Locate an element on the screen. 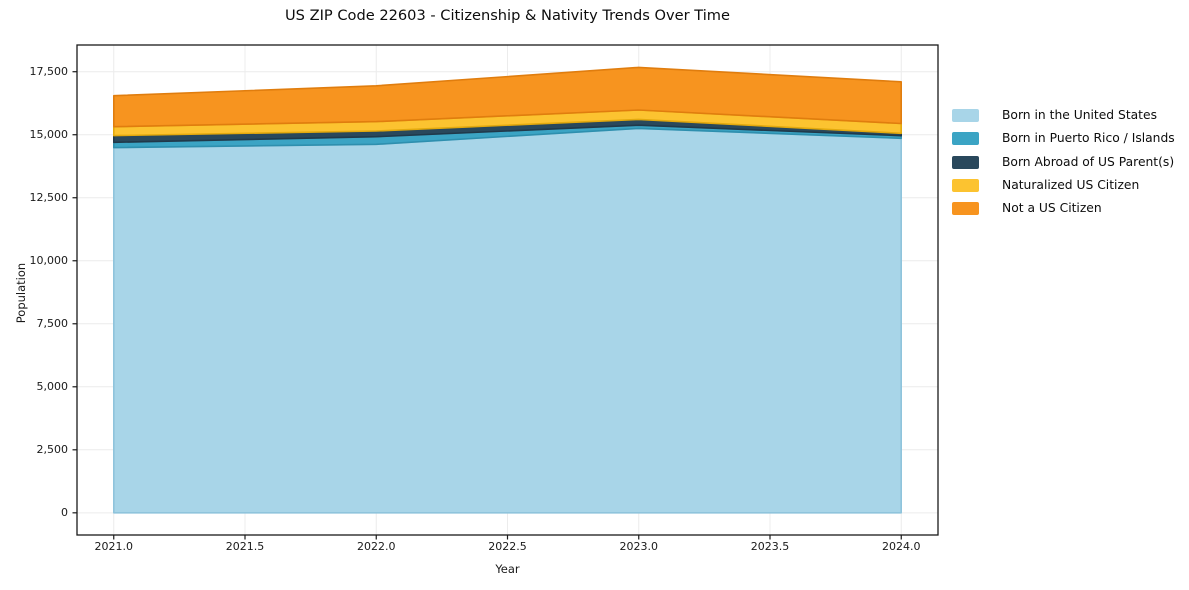 The image size is (1189, 590). y-tick-label: 7,500 is located at coordinates (52, 323).